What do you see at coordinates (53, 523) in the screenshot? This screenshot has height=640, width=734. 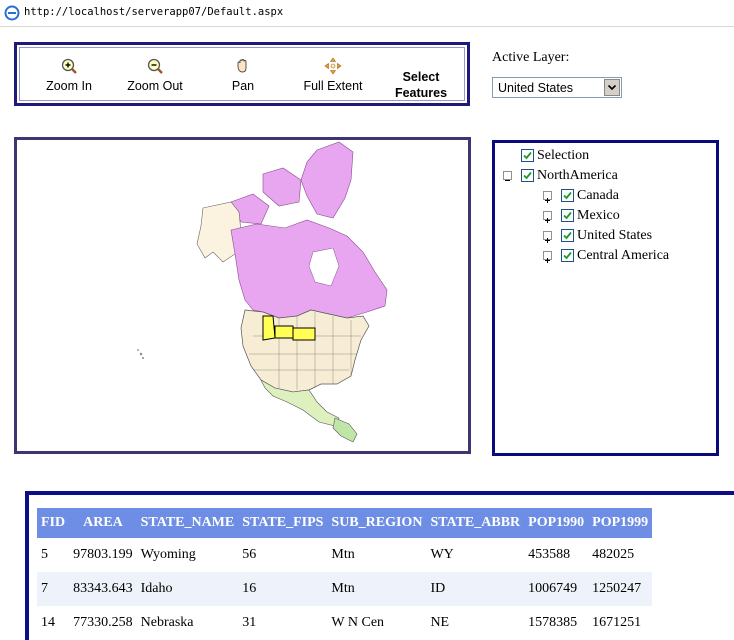 I see `column-header-fid: FID` at bounding box center [53, 523].